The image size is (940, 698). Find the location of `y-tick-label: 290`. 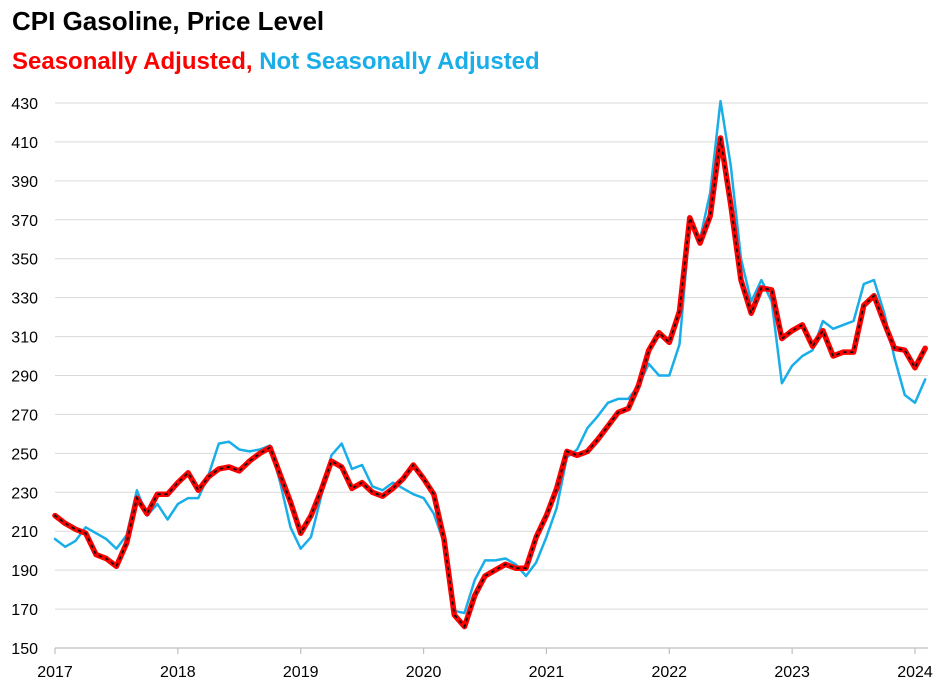

y-tick-label: 290 is located at coordinates (24, 377).